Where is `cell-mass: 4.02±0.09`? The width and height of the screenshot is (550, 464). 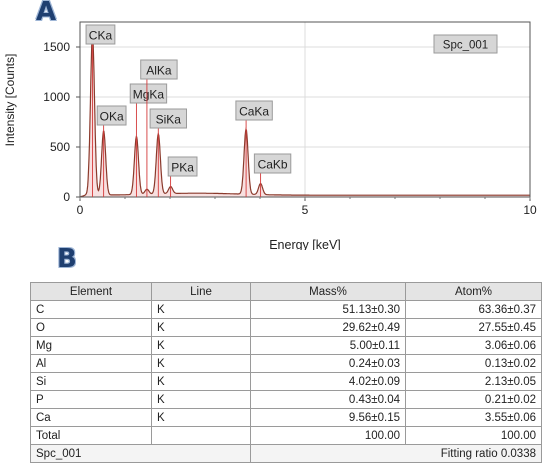
cell-mass: 4.02±0.09 is located at coordinates (328, 381).